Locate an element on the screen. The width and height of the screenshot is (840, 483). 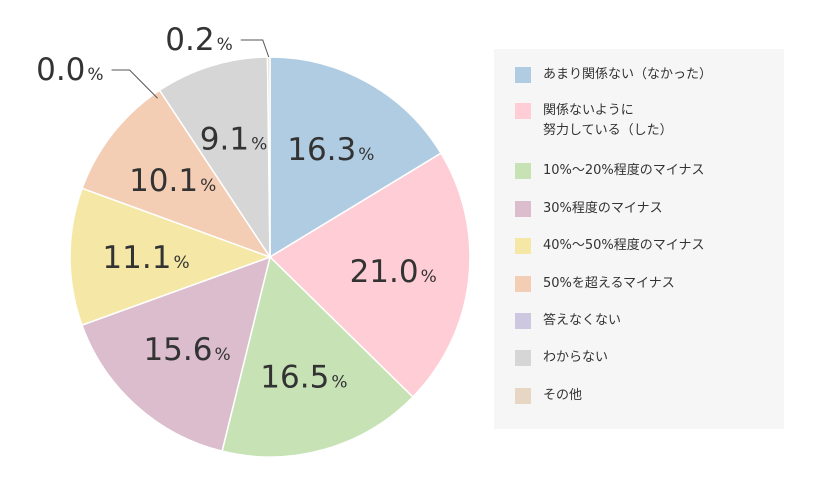
legend-item-2: 関係ないように 努力している（した） is located at coordinates (594, 121).